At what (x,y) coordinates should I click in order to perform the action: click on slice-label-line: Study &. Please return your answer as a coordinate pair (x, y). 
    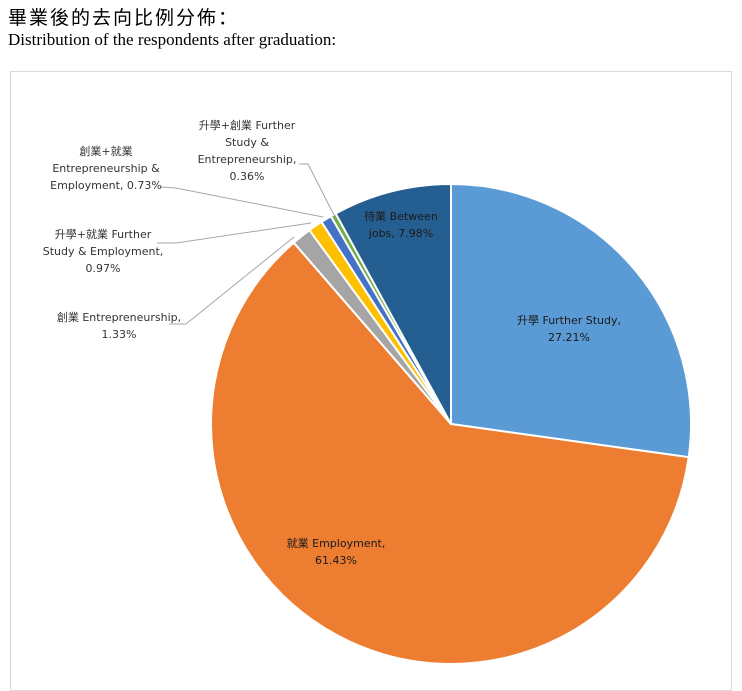
    Looking at the image, I should click on (247, 142).